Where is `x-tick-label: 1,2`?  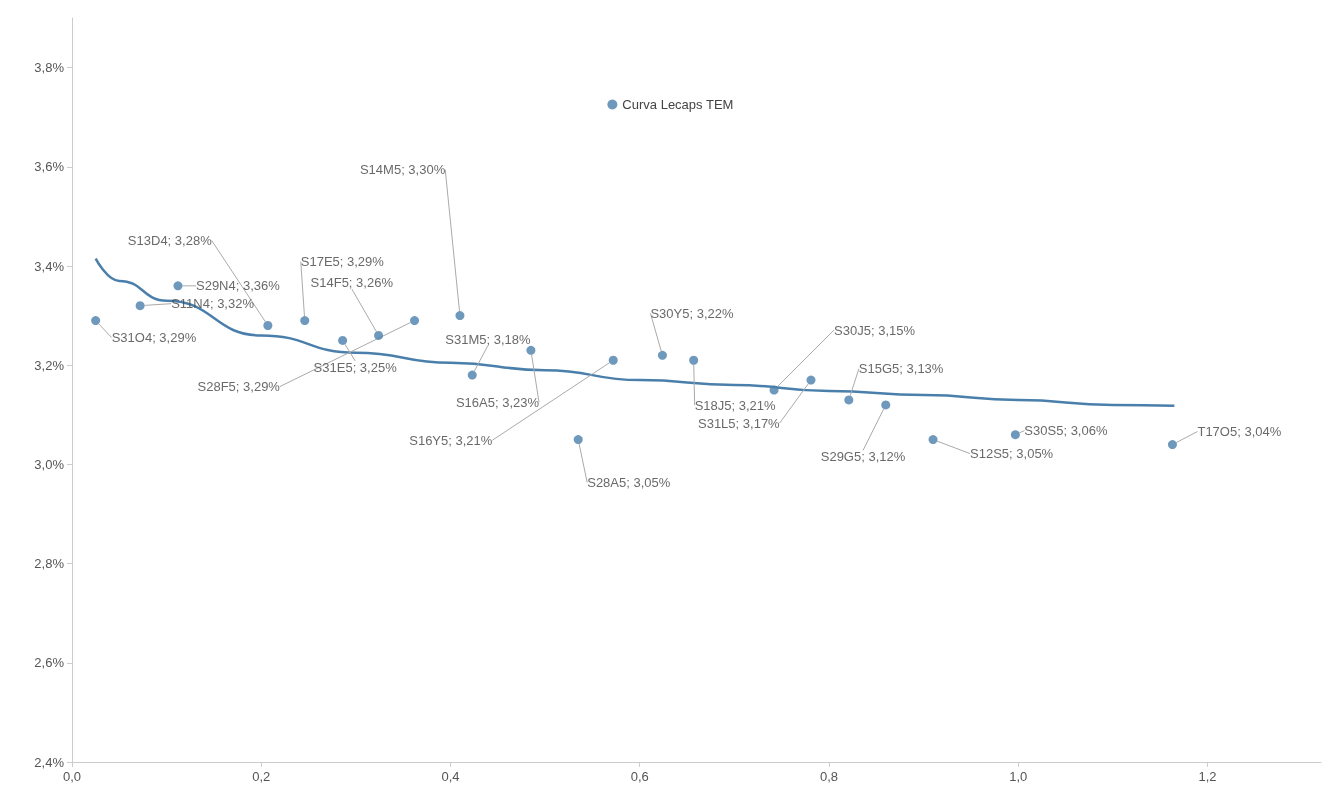 x-tick-label: 1,2 is located at coordinates (1207, 776).